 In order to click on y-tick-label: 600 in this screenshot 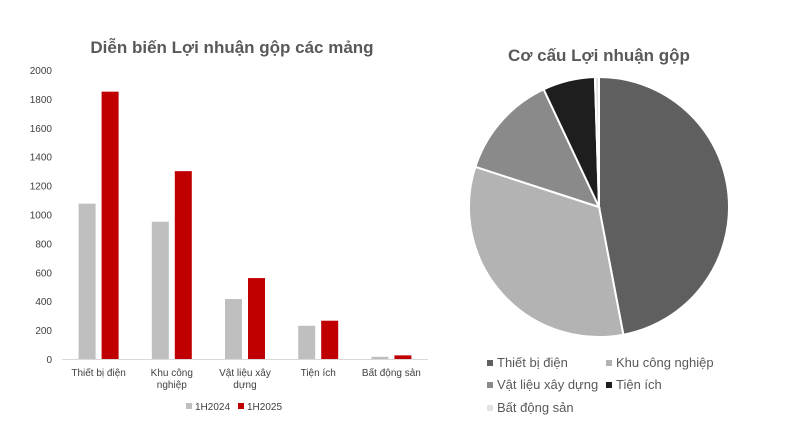, I will do `click(43, 273)`.